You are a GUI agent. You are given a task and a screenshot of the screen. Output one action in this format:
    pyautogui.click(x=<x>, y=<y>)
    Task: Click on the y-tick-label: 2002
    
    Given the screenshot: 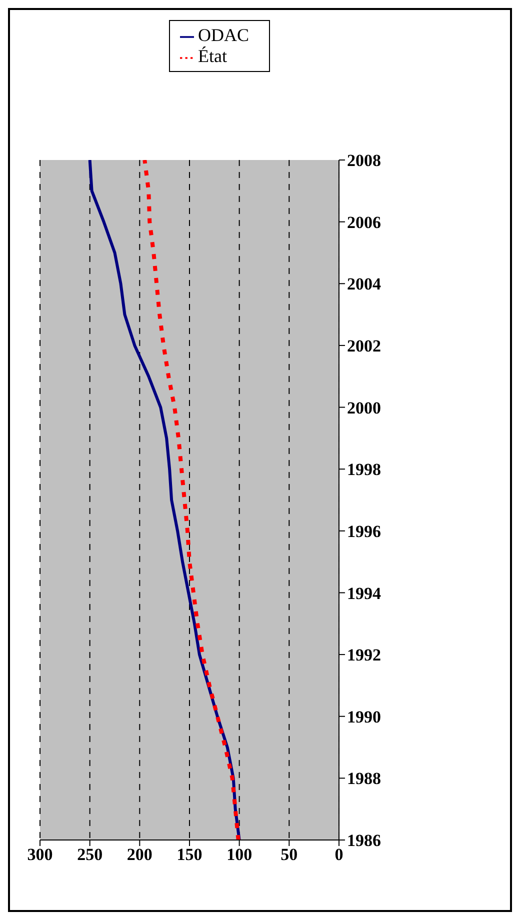 What is the action you would take?
    pyautogui.click(x=363, y=346)
    